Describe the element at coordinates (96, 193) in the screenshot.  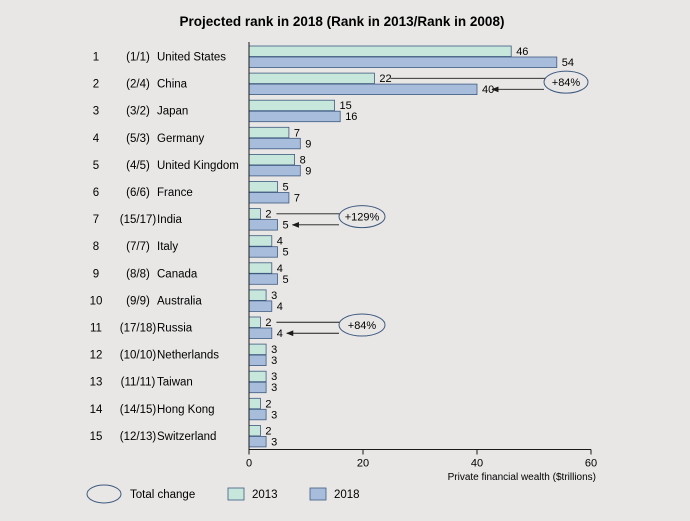
I see `rank-label: 6` at that location.